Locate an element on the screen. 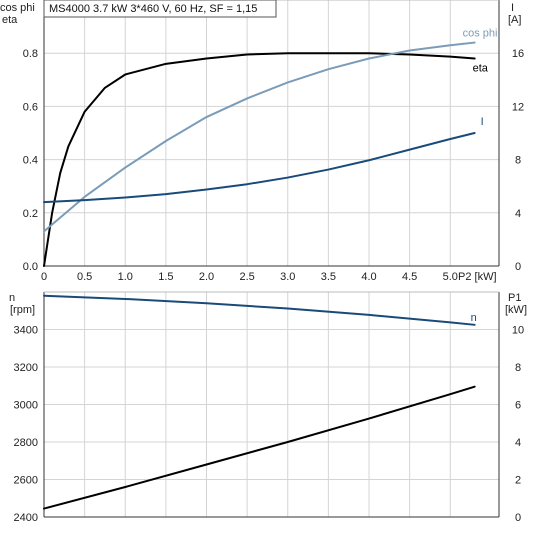 The image size is (533, 533). n-curve is located at coordinates (259, 310).